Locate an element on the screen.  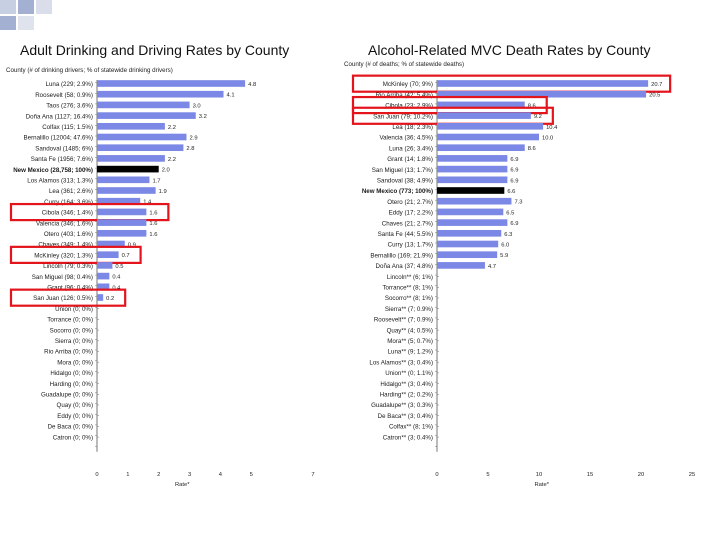
category-label: San Juan (126; 0.5%) is located at coordinates (63, 298).